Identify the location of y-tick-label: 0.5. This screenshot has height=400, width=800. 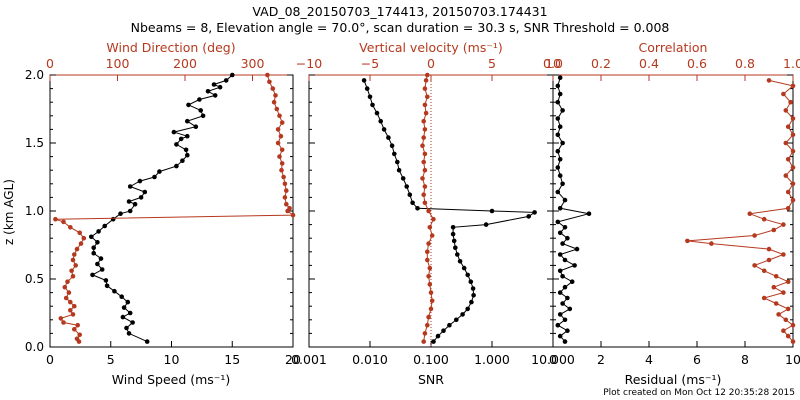
(34, 279).